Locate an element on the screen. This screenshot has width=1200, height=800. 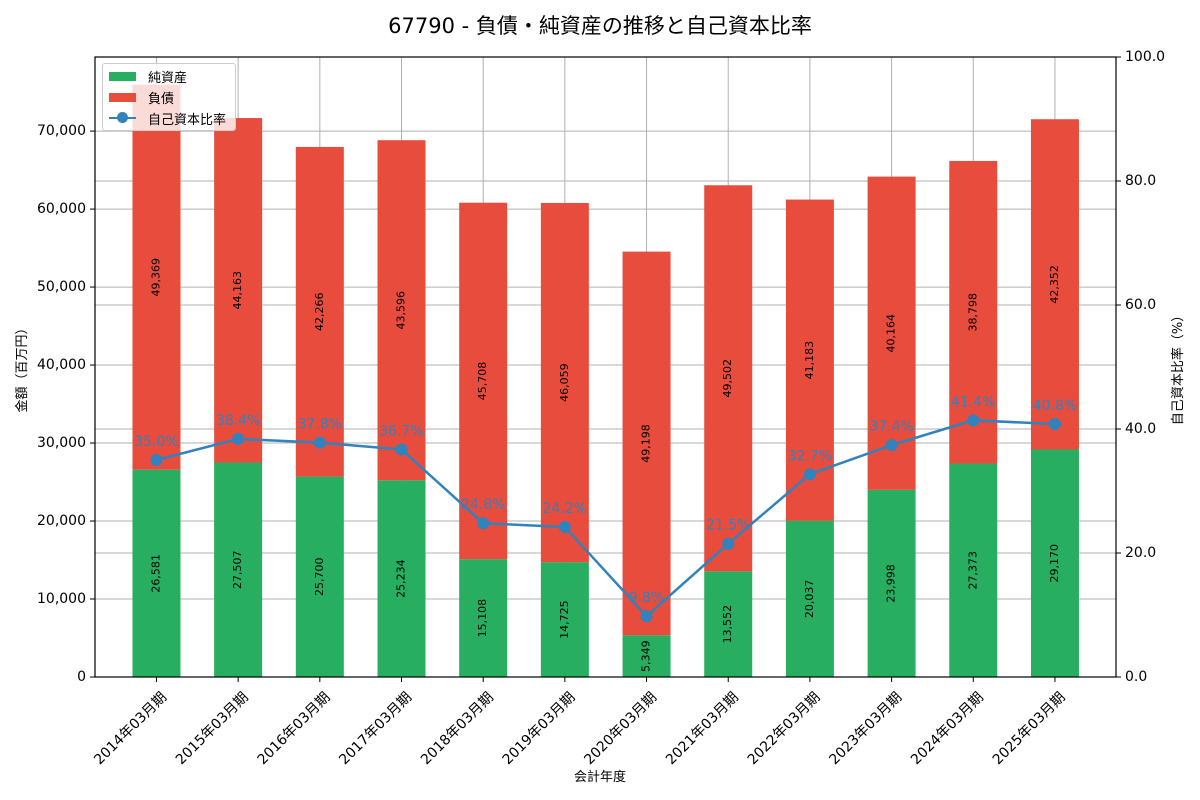
ratio-value-label: 36.7% is located at coordinates (401, 431).